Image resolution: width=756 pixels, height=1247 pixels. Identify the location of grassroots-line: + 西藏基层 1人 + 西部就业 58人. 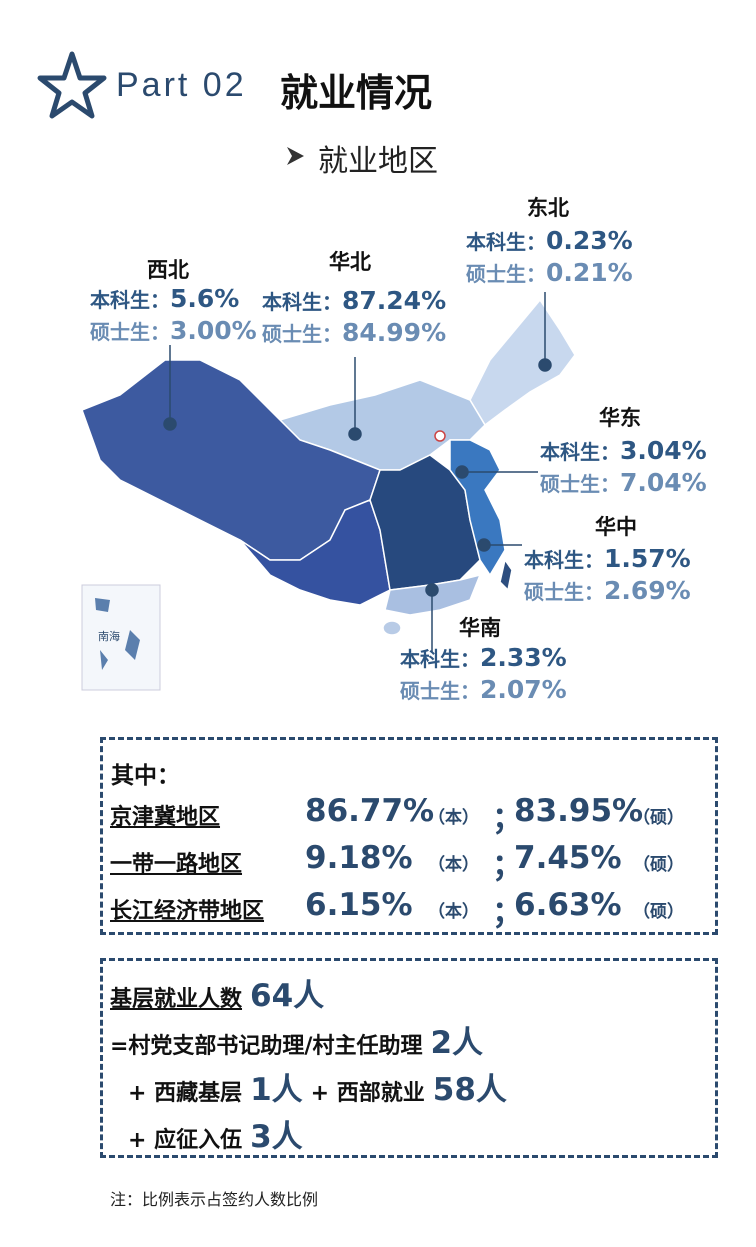
(317, 1086).